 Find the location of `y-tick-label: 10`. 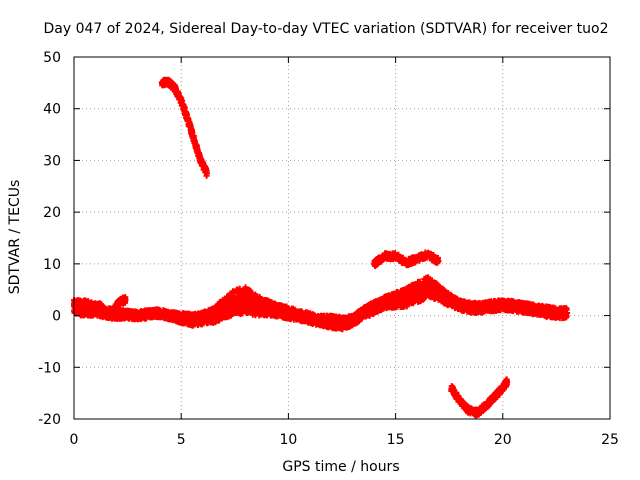

y-tick-label: 10 is located at coordinates (52, 265).